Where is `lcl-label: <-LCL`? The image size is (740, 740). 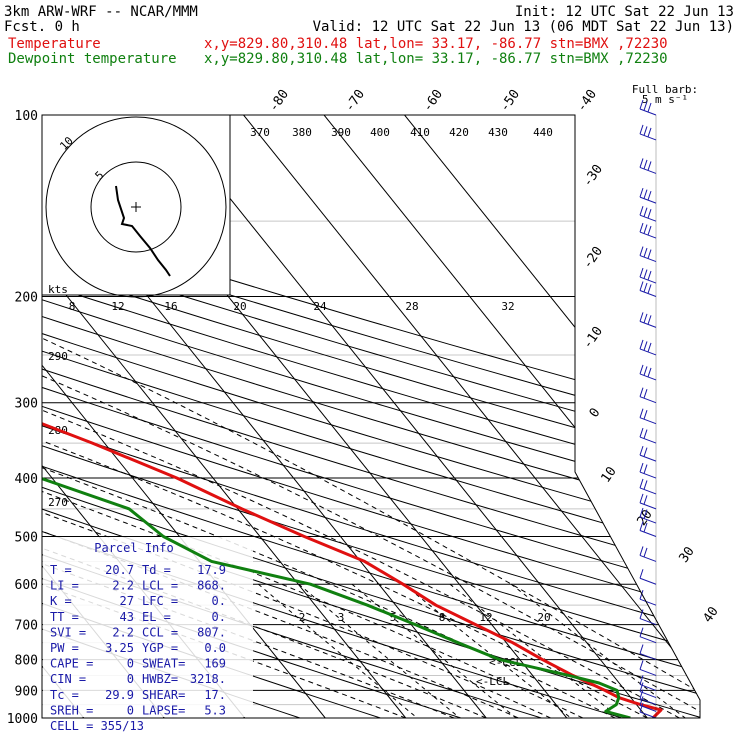 lcl-label: <-LCL is located at coordinates (492, 681).